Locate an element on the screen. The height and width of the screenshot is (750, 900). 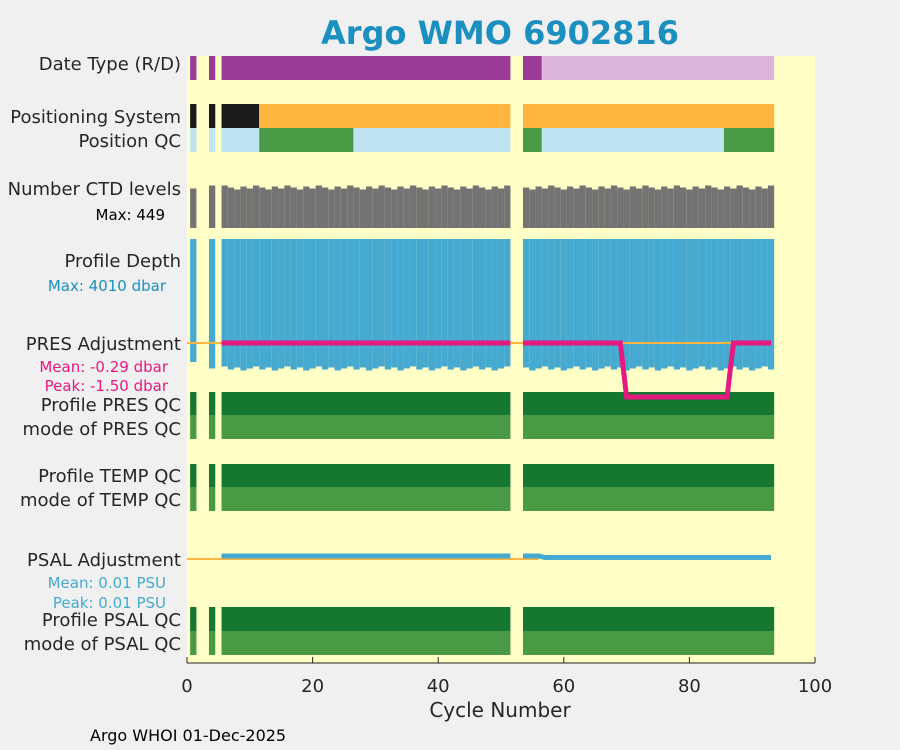
row-label-profile-pres-qc: Profile PRES QC is located at coordinates (111, 405).